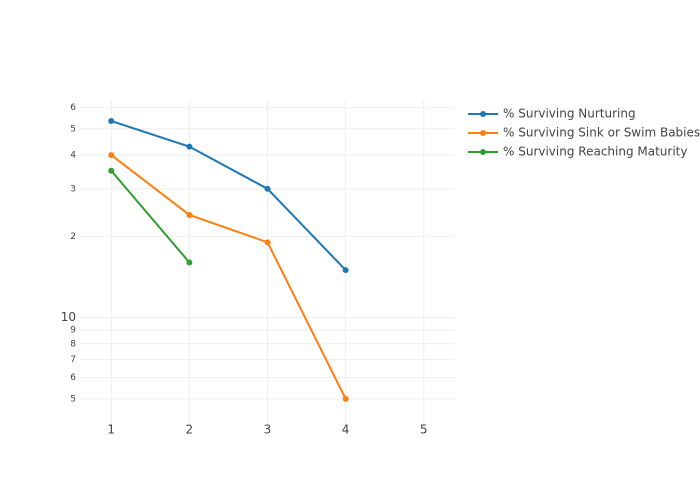 This screenshot has height=500, width=700. I want to click on legend-label: % Surviving Reaching Maturity, so click(595, 152).